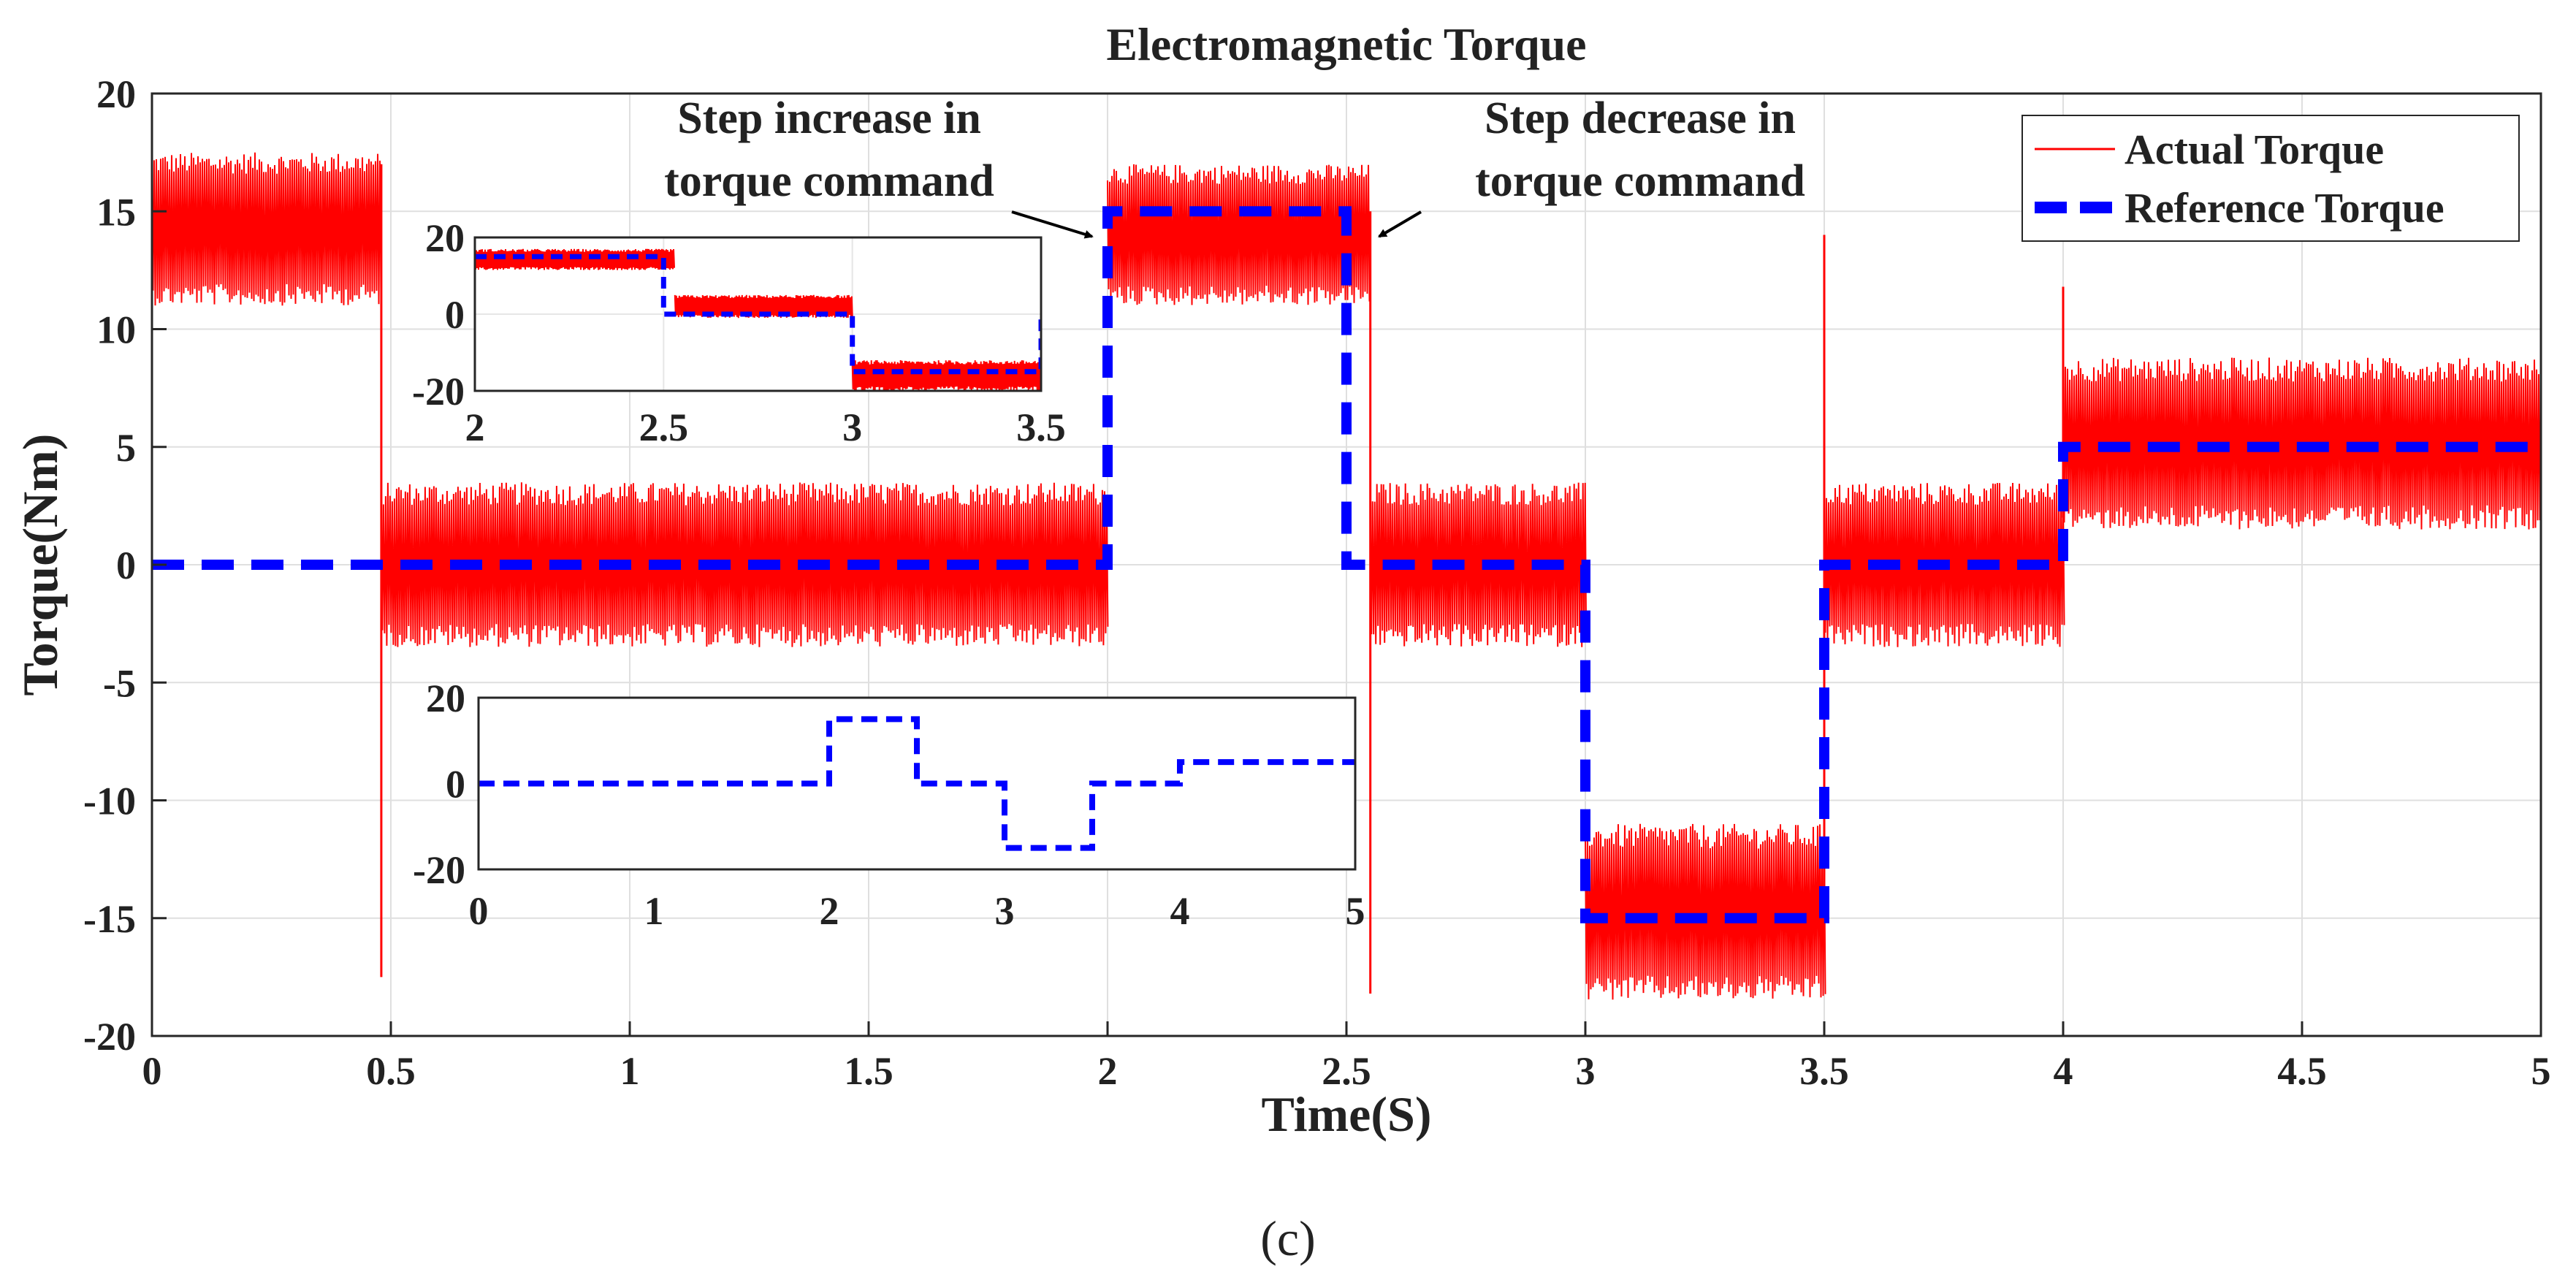 The height and width of the screenshot is (1288, 2576). I want to click on inset-reference-frame, so click(917, 784).